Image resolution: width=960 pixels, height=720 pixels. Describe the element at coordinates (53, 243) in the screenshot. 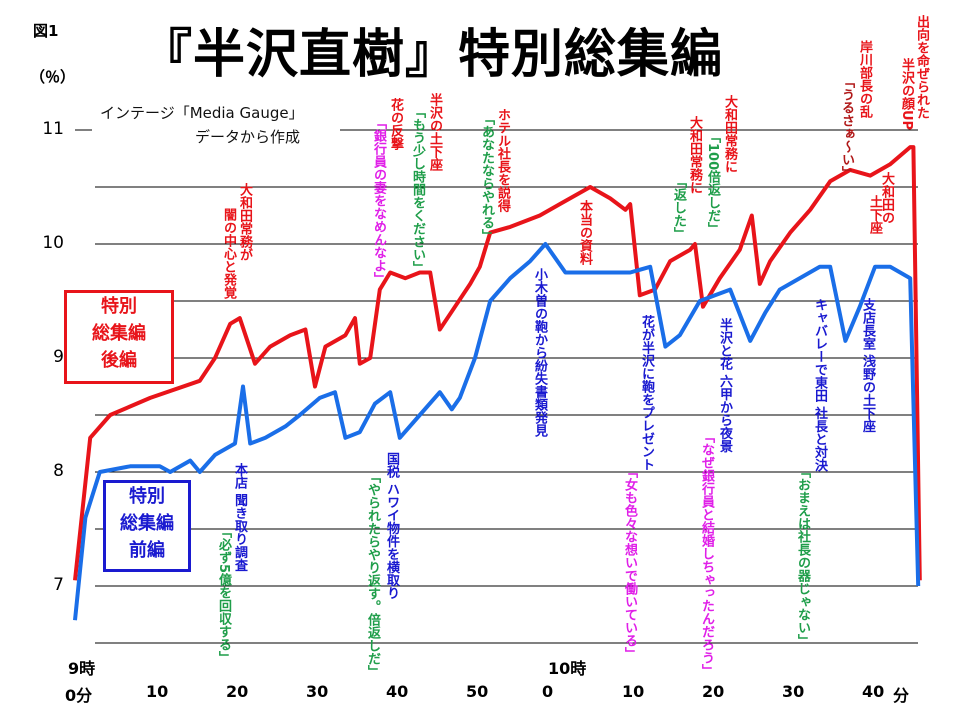

I see `y-tick-label: 10` at that location.